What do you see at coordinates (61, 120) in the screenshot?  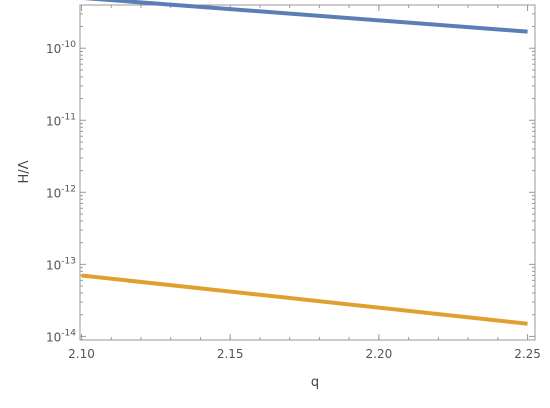 I see `y-tick-label: 10-11` at bounding box center [61, 120].